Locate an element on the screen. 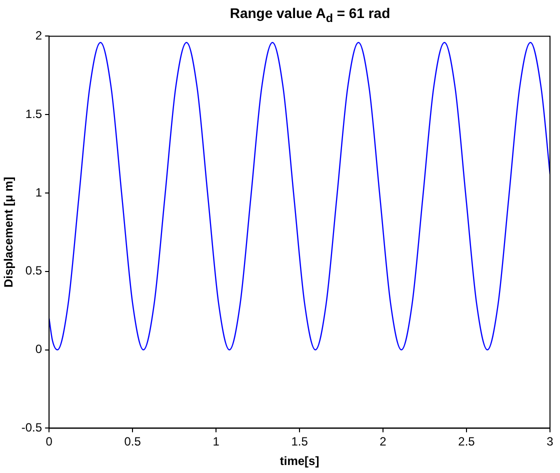 Image resolution: width=560 pixels, height=473 pixels. y-tick-label: 0 is located at coordinates (38, 349).